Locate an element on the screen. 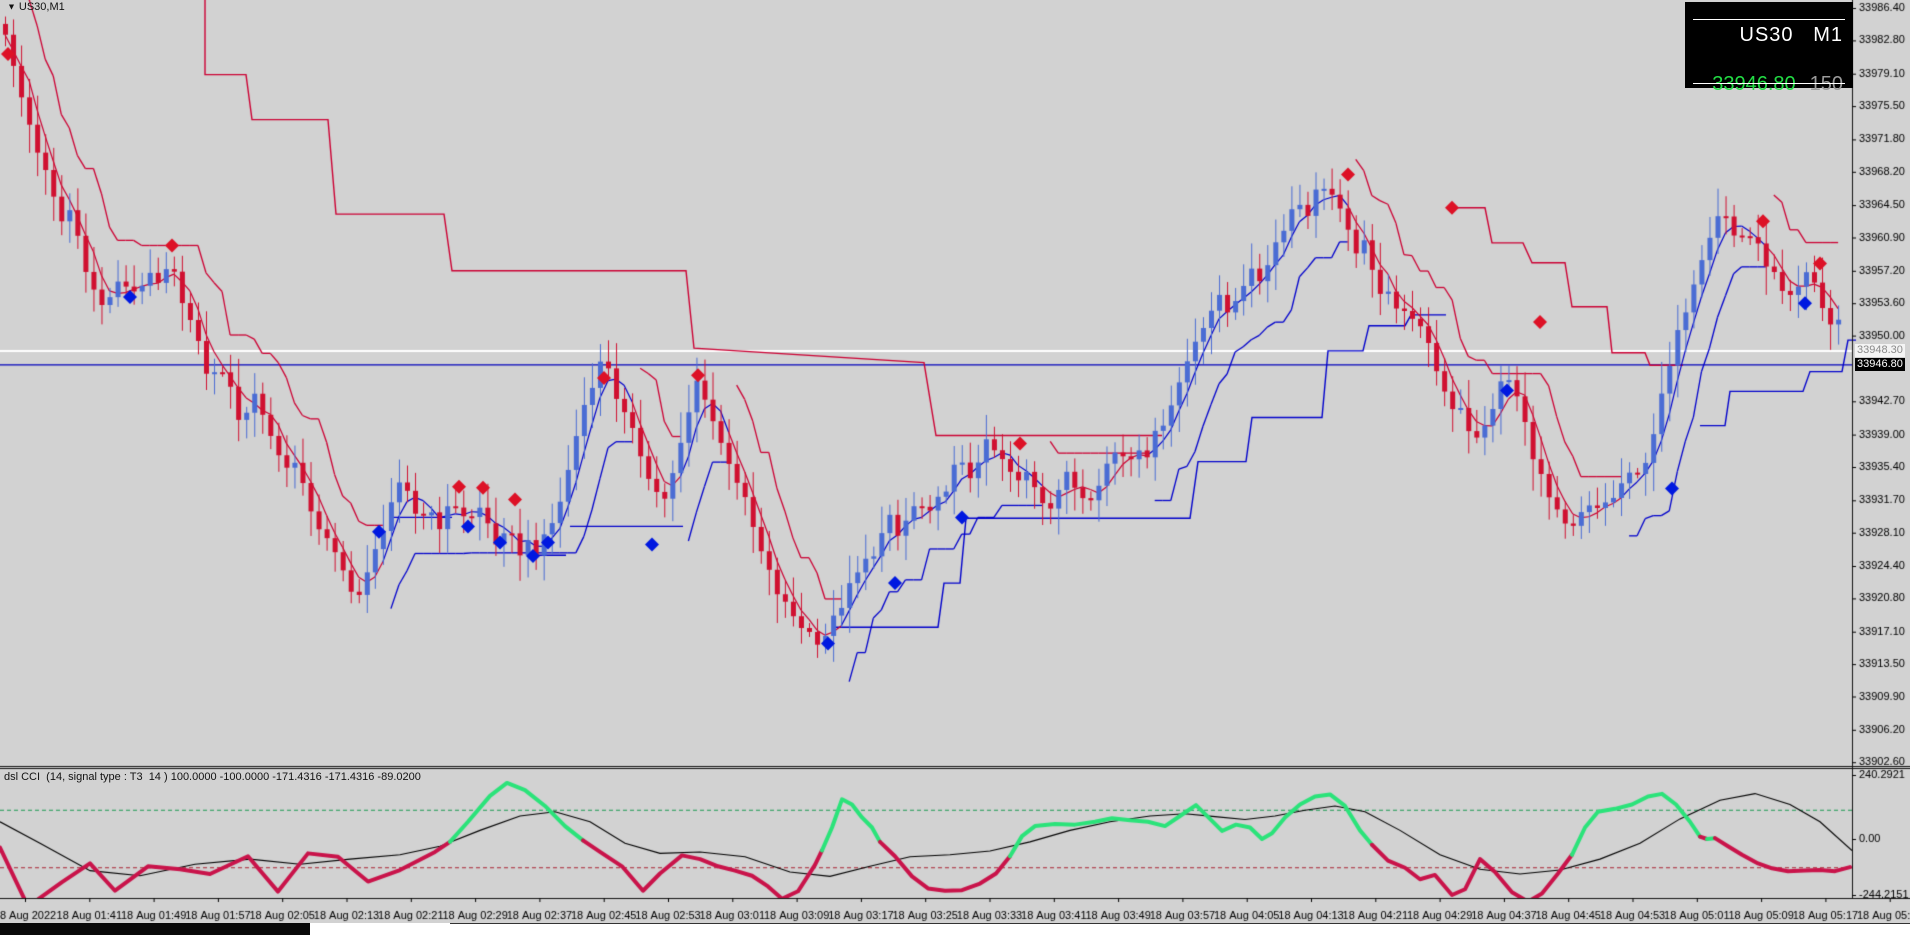 The height and width of the screenshot is (935, 1910). chevron-down-icon: ▼ is located at coordinates (11, 7).